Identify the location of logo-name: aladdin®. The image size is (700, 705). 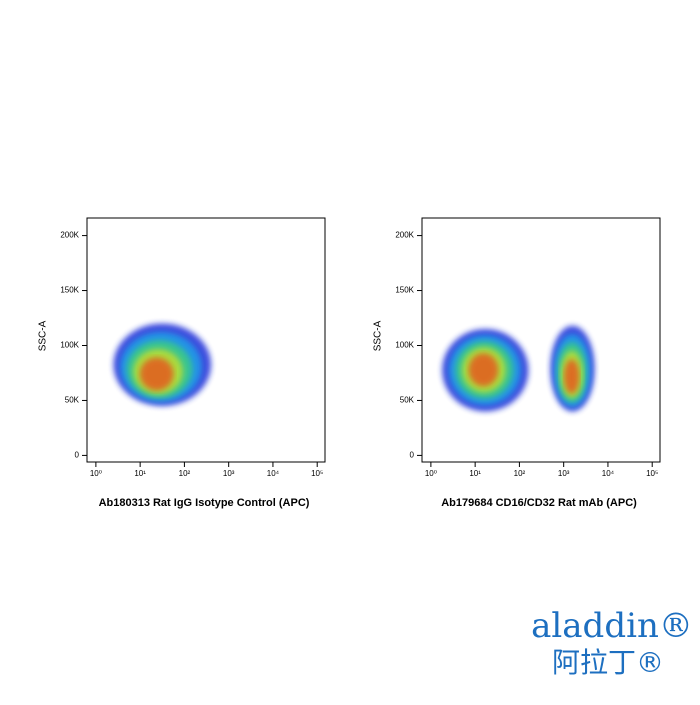
(612, 626).